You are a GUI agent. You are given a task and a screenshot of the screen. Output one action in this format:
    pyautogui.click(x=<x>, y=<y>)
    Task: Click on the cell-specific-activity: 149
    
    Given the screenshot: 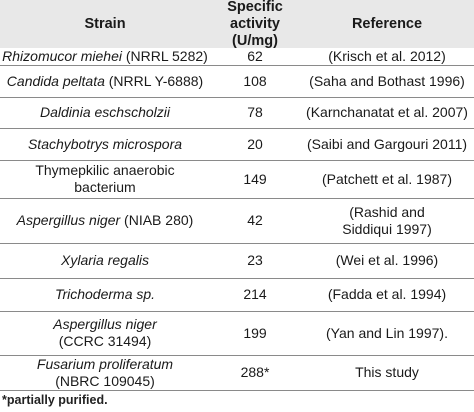 What is the action you would take?
    pyautogui.click(x=255, y=178)
    